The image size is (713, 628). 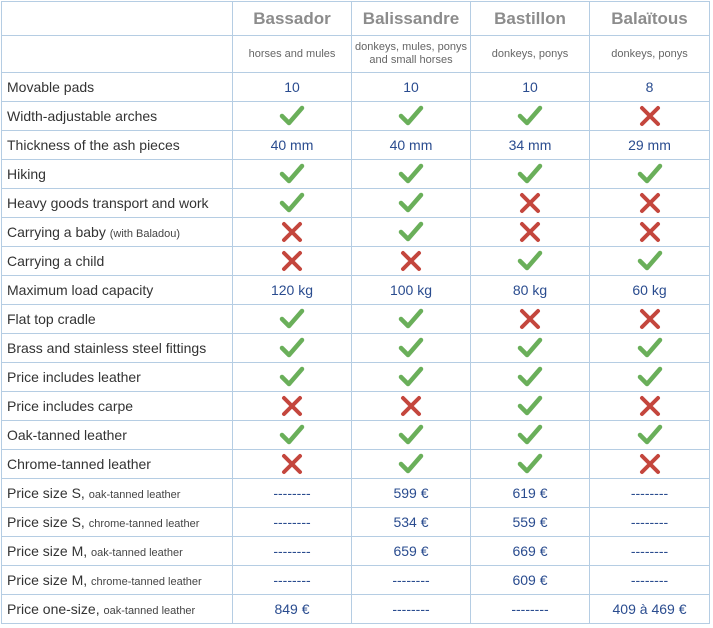 I want to click on row-label: Price includes leather, so click(x=74, y=377).